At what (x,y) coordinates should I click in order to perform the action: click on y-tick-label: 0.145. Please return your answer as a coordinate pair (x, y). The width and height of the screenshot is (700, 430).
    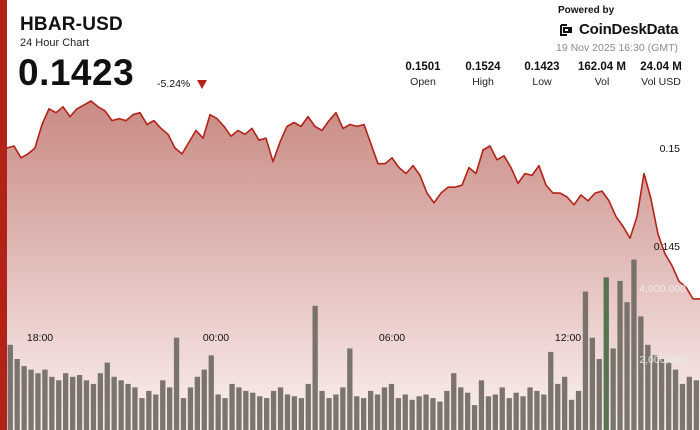
    Looking at the image, I should click on (667, 247).